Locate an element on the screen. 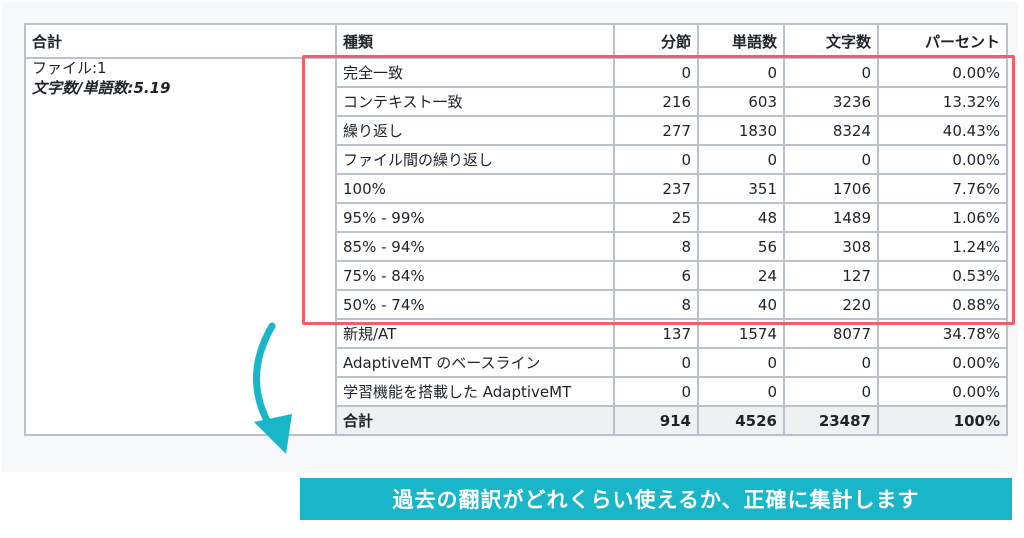  table-header-row: 合計 種類 分節 単語数 文字数 パーセント is located at coordinates (516, 41).